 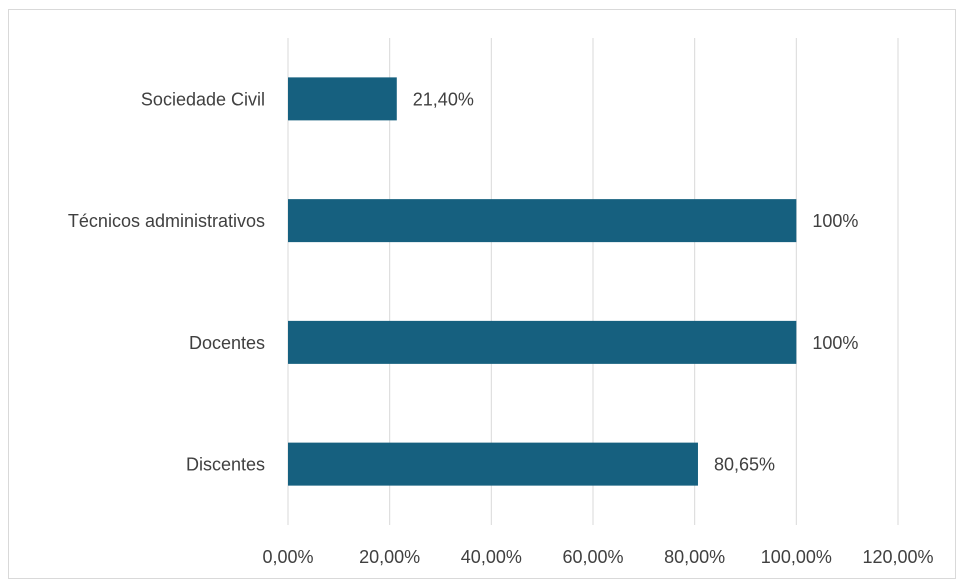 I want to click on category-label: Docentes, so click(x=227, y=343).